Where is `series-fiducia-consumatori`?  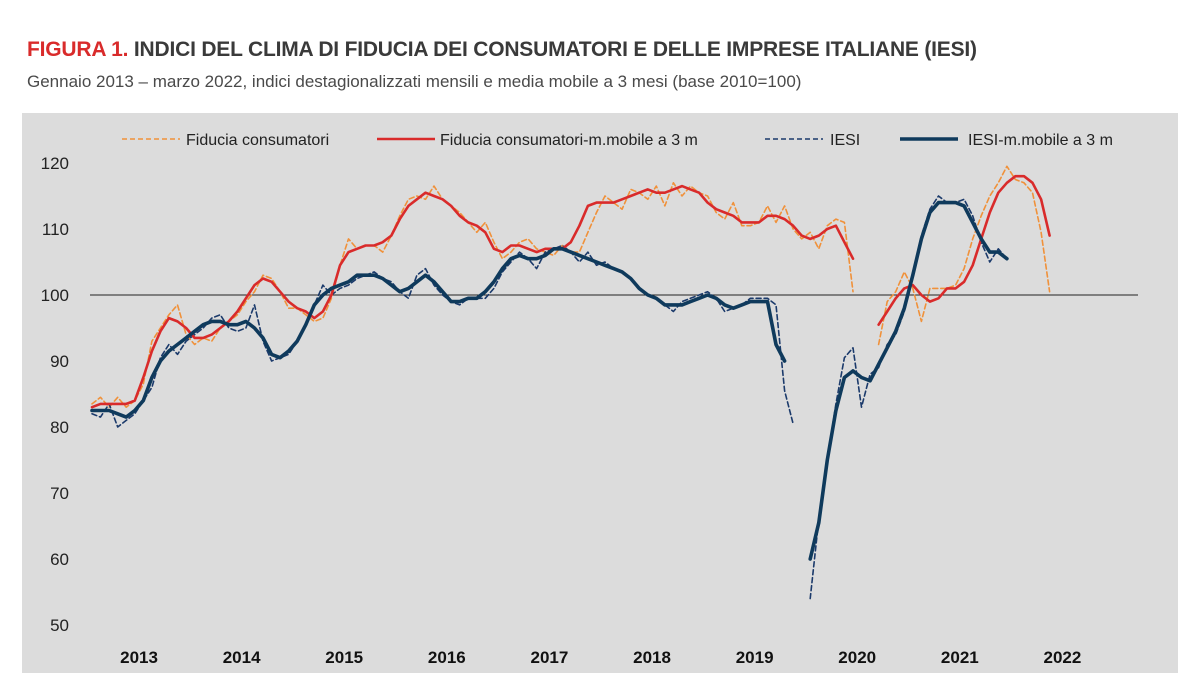
series-fiducia-consumatori is located at coordinates (964, 255).